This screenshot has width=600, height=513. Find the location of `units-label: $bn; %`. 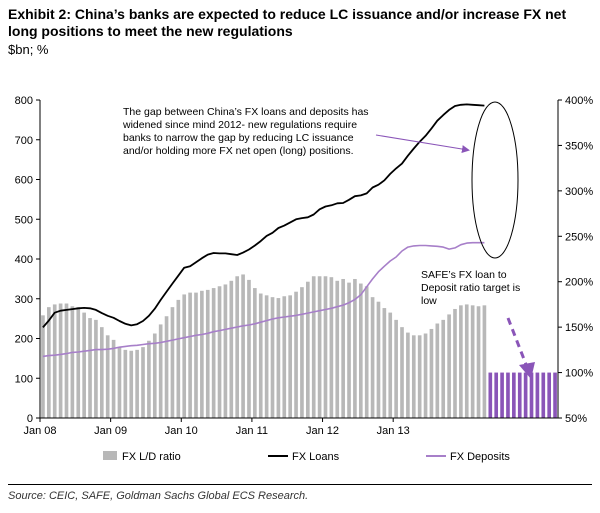

units-label: $bn; % is located at coordinates (28, 49).